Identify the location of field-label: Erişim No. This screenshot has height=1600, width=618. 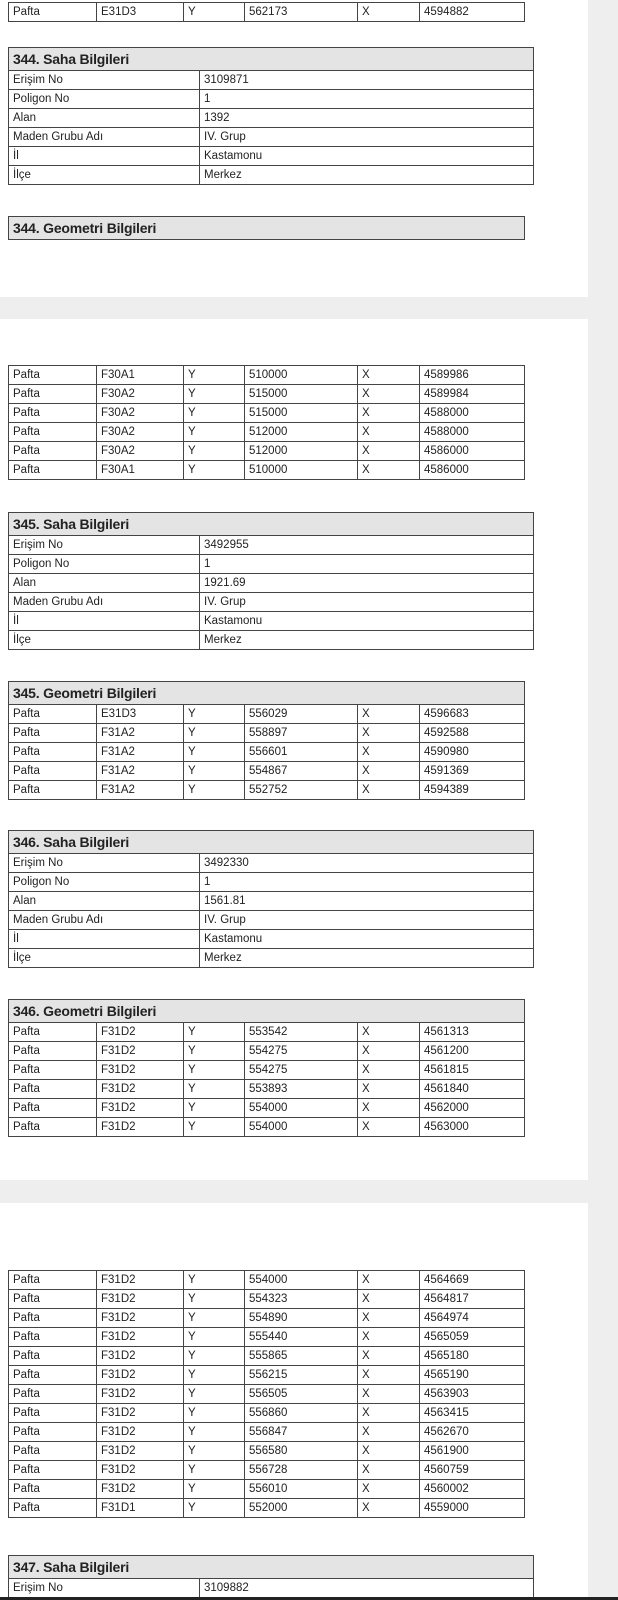
(104, 80).